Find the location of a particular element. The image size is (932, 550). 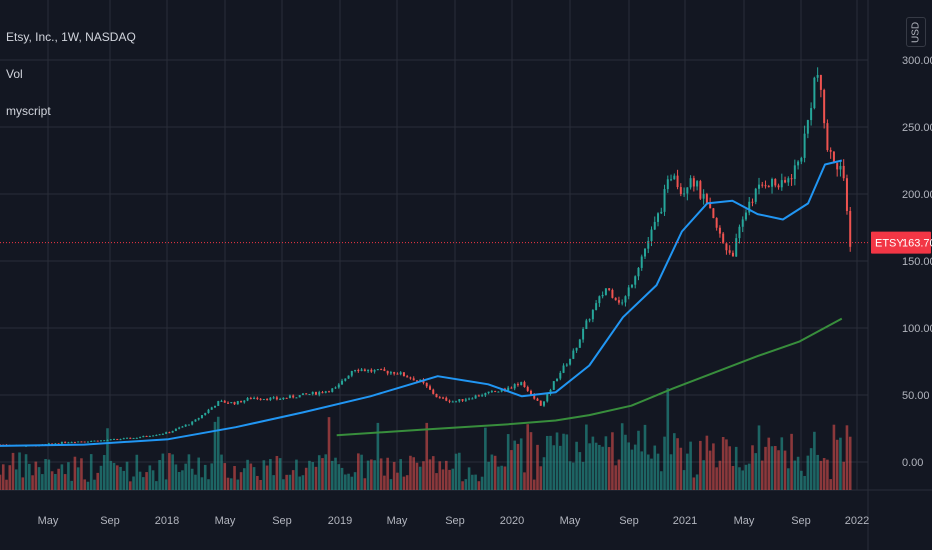

script-legend: myscript is located at coordinates (28, 111).